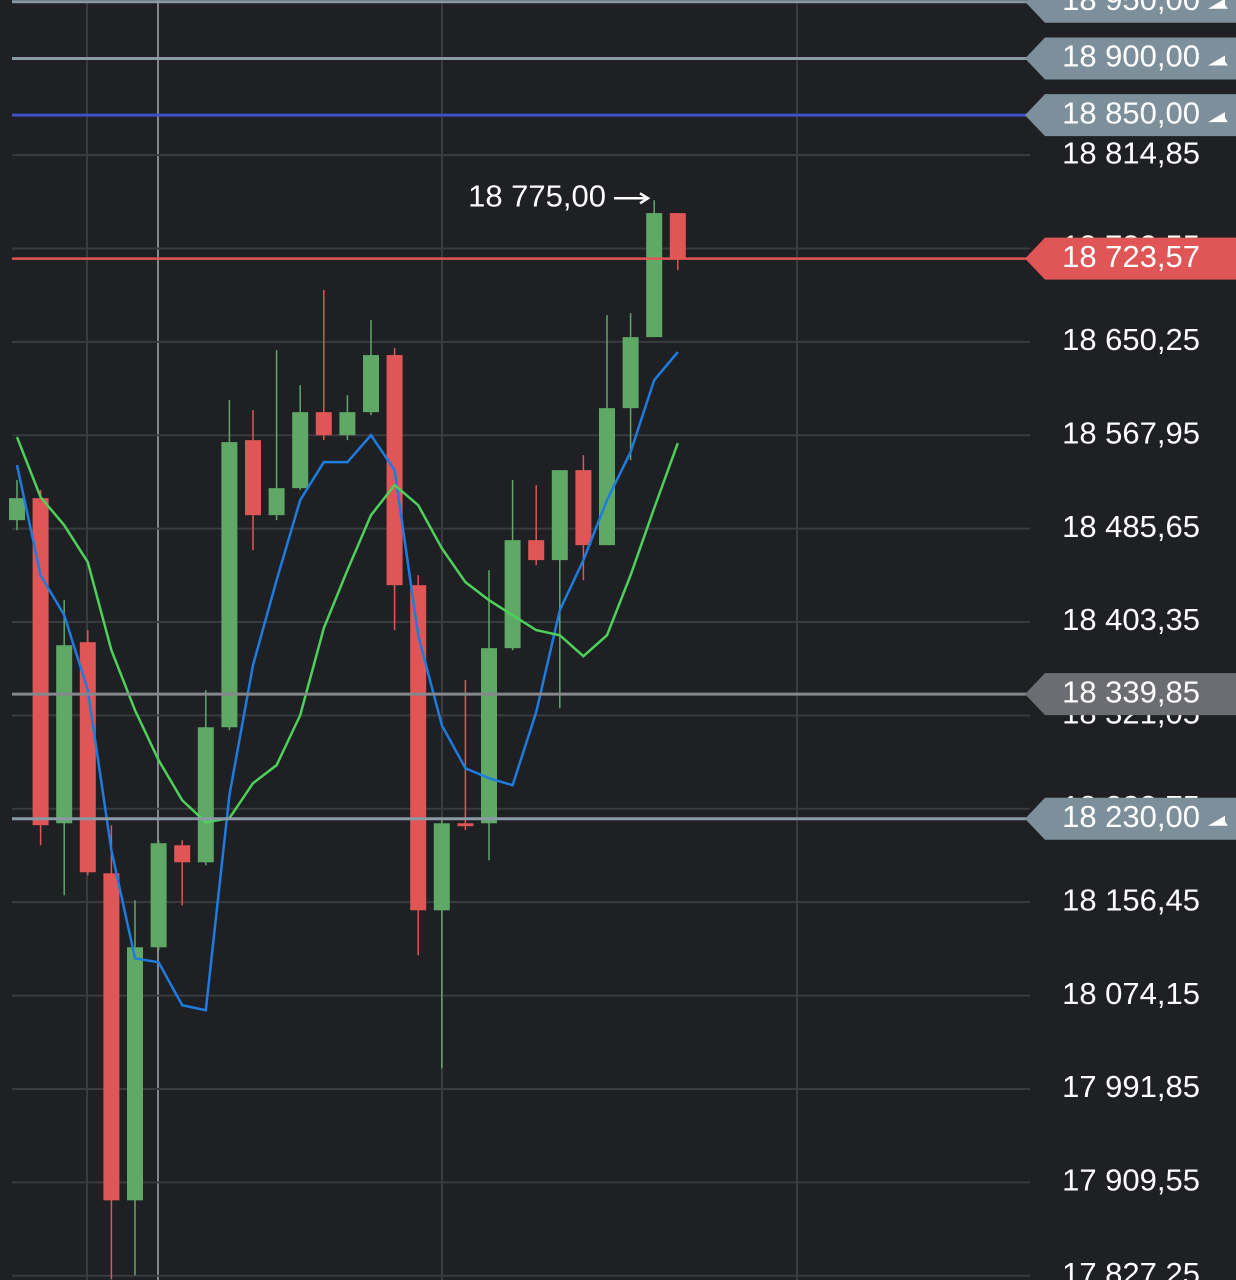  I want to click on price-label: 18 723,57, so click(1131, 256).